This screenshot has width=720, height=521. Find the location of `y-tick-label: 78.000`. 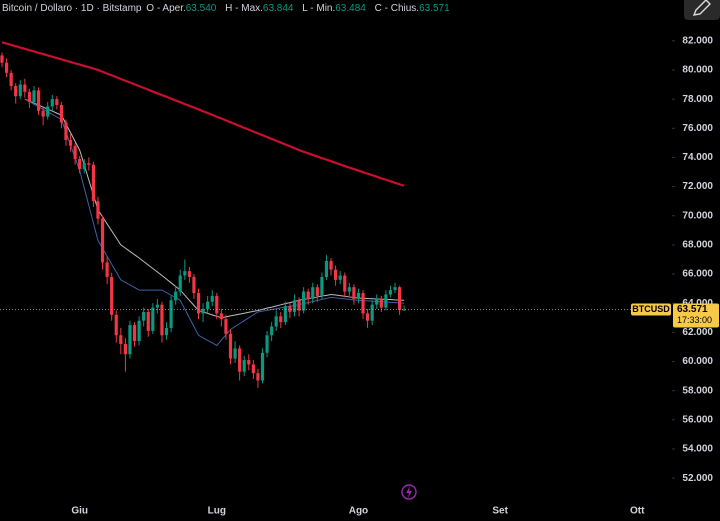

y-tick-label: 78.000 is located at coordinates (697, 99).